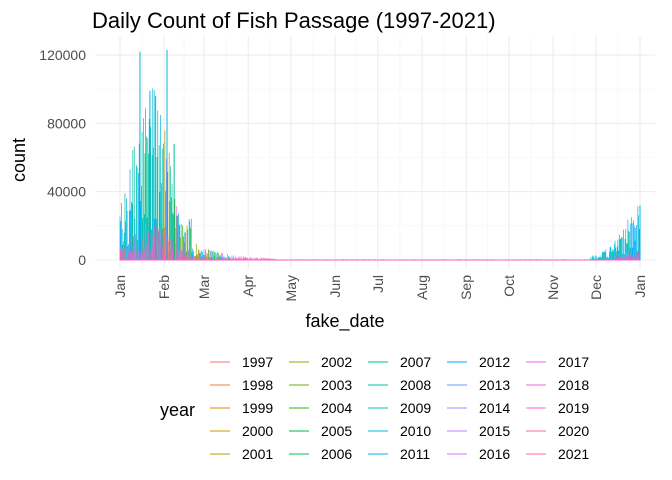  Describe the element at coordinates (573, 408) in the screenshot. I see `legend-label: 2019` at that location.